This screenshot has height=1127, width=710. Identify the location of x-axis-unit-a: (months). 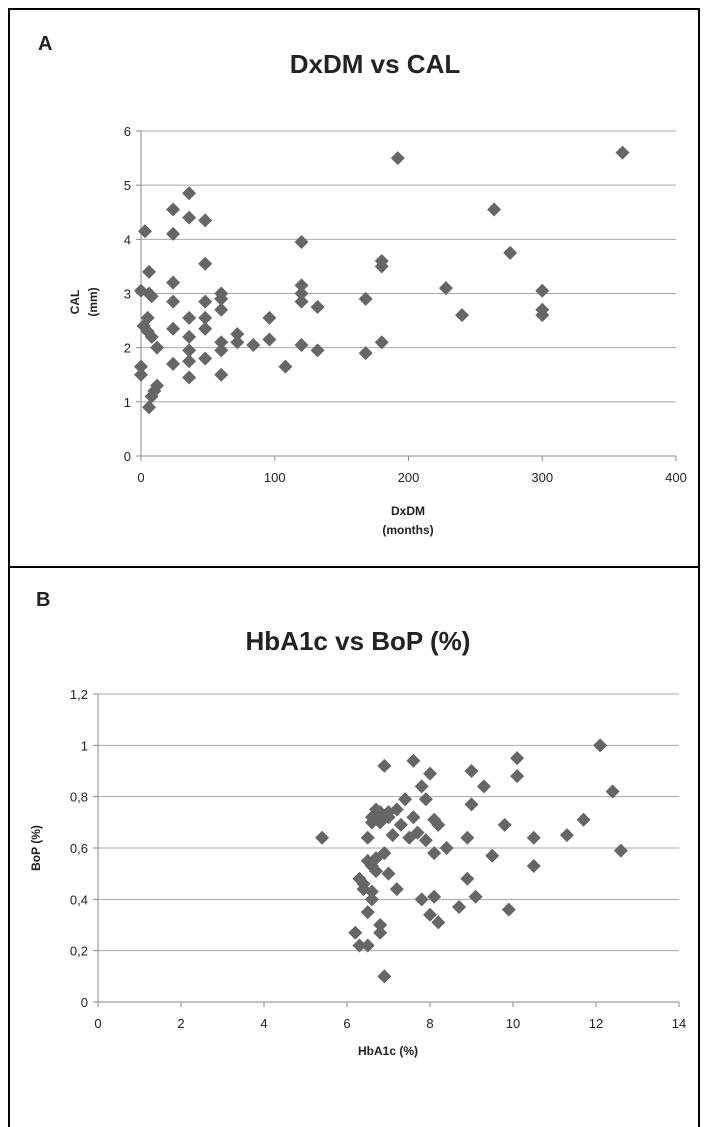
(407, 530).